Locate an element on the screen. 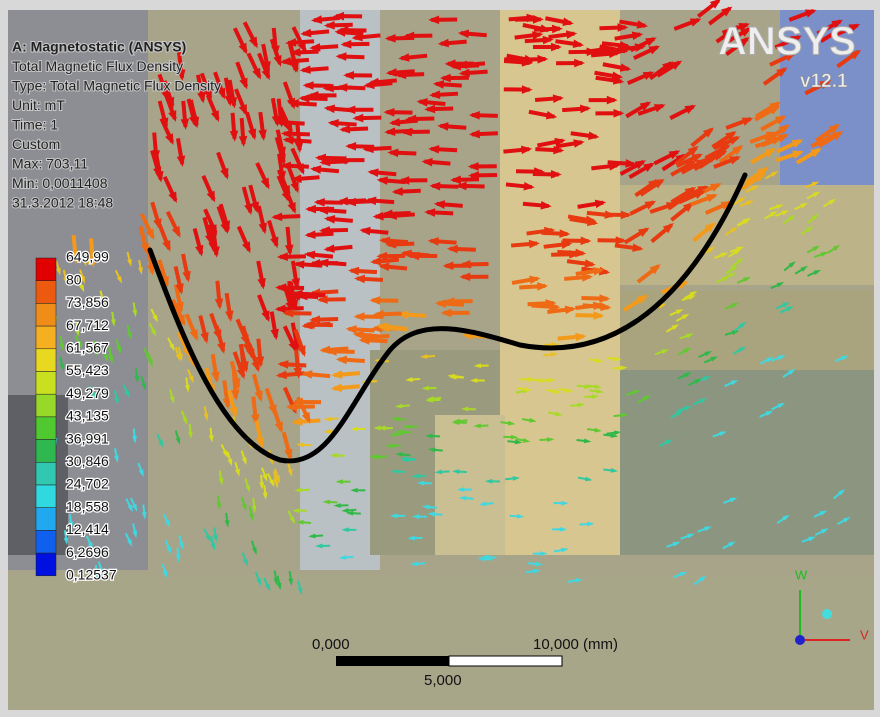  legend-label: 55,423 is located at coordinates (87, 370).